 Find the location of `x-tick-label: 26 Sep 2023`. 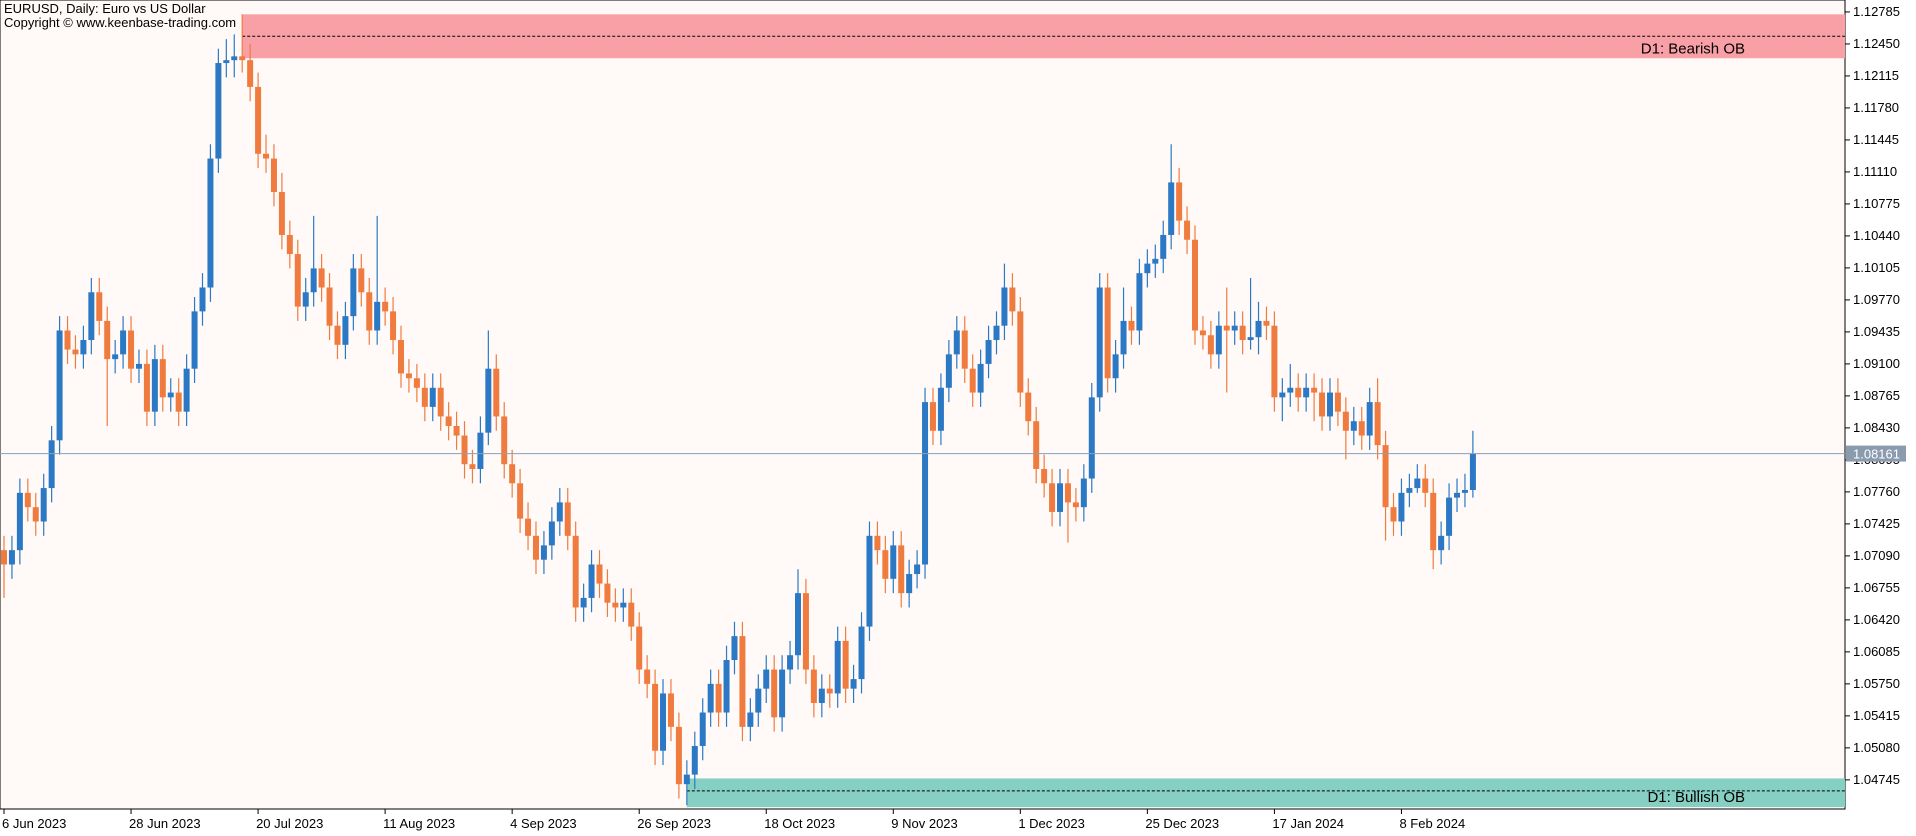

x-tick-label: 26 Sep 2023 is located at coordinates (674, 823).